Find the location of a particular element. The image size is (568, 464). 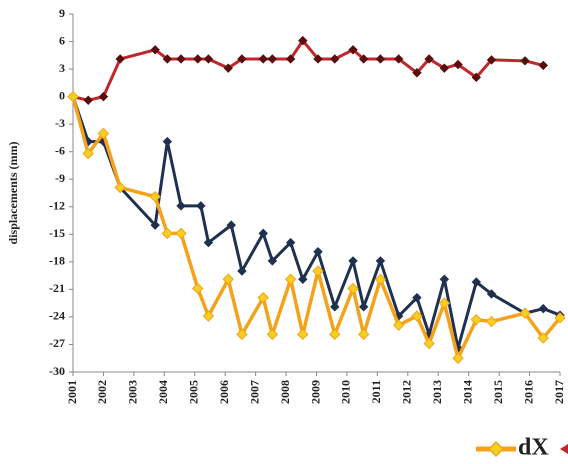

x-tick-label: 2011 is located at coordinates (376, 391).